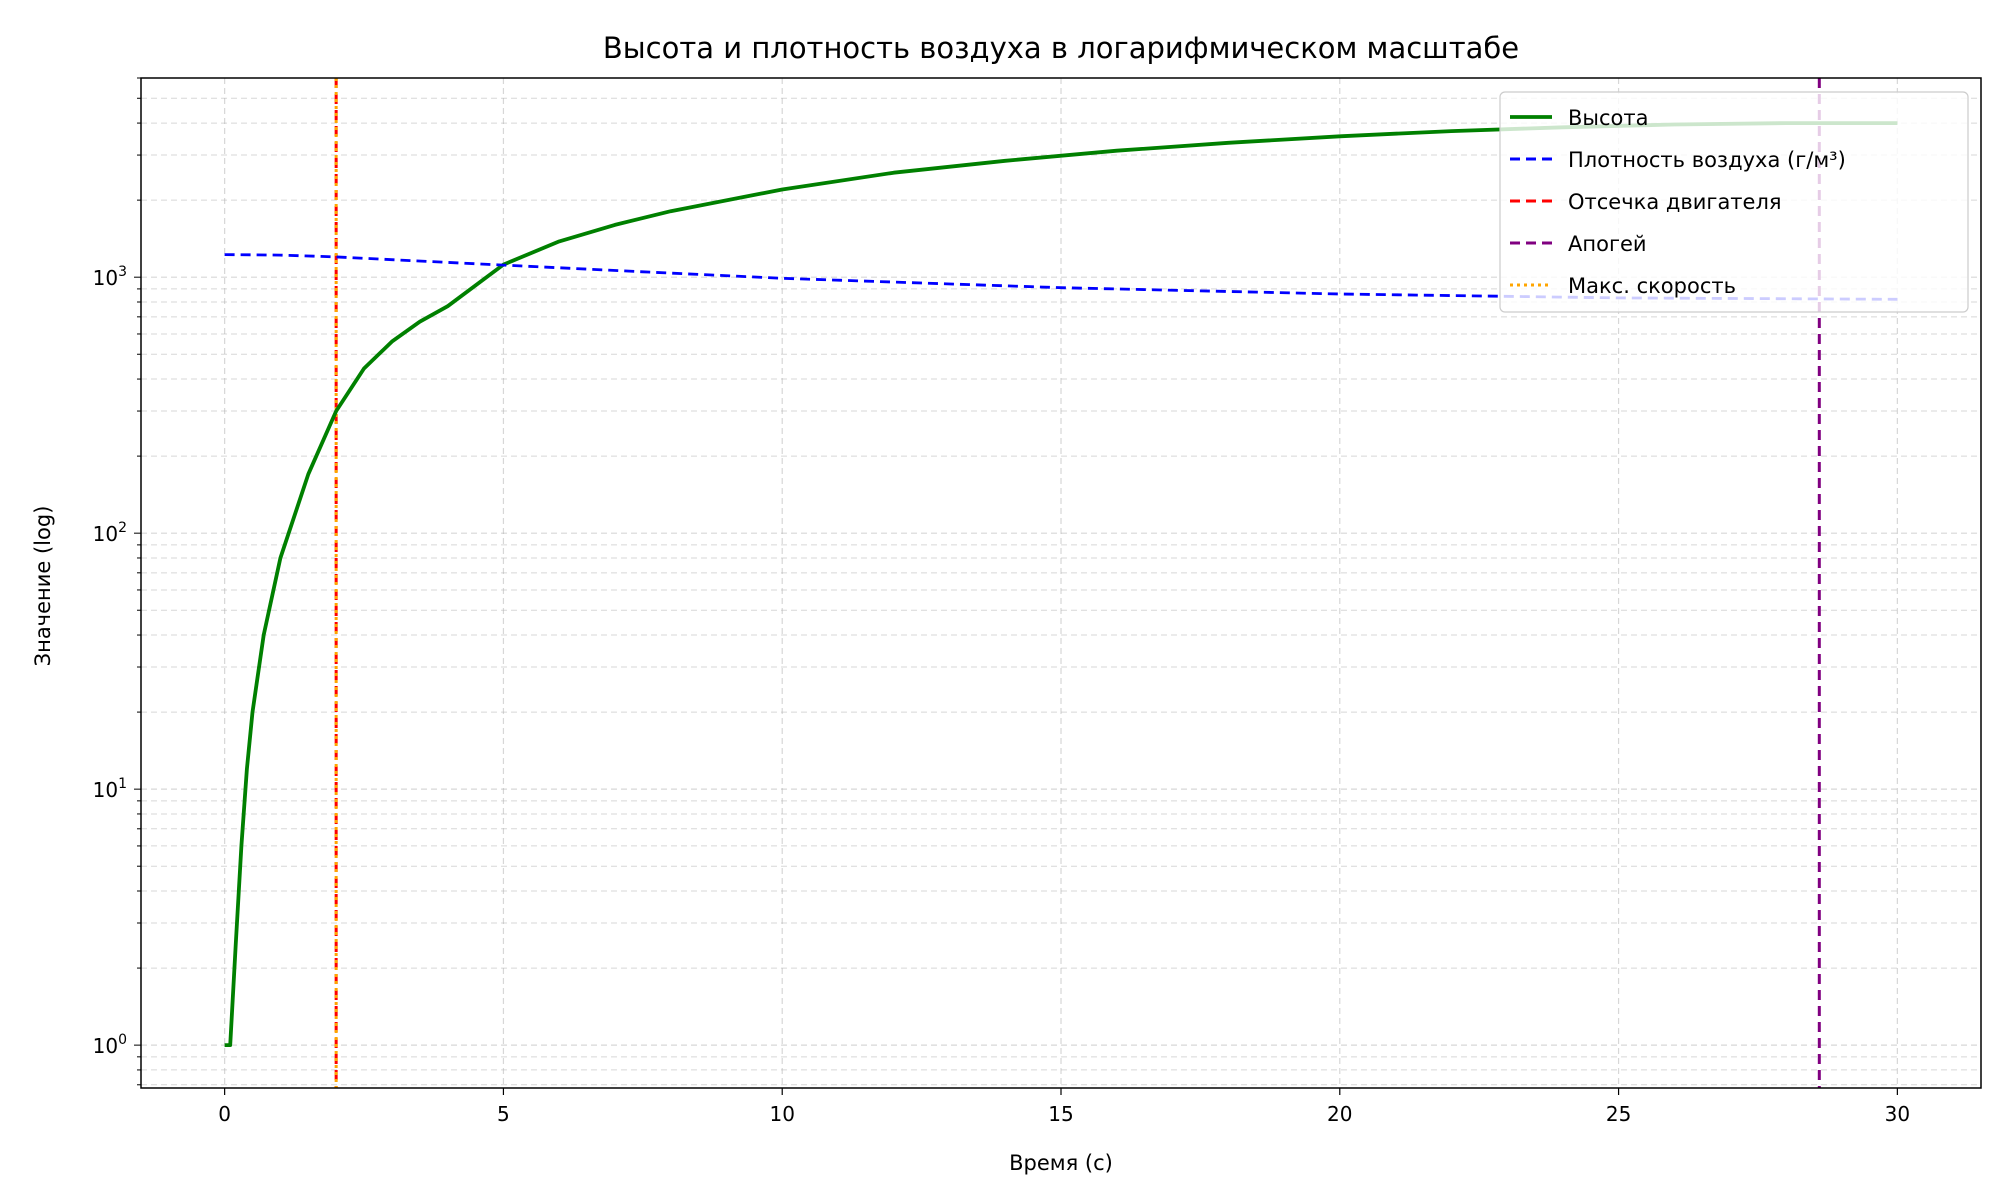 This screenshot has height=1200, width=2000. What do you see at coordinates (503, 1114) in the screenshot?
I see `x-tick-label: 5` at bounding box center [503, 1114].